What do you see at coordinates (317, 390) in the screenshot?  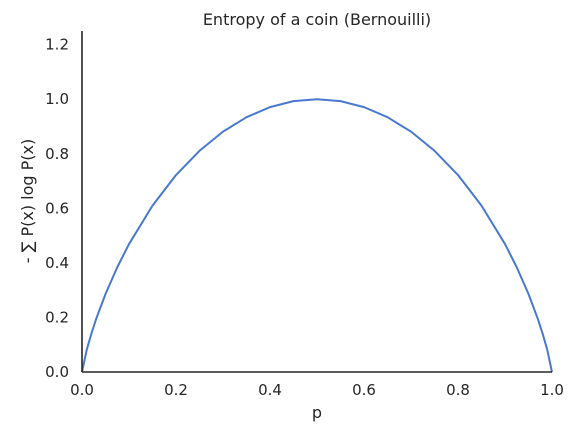 I see `x-tick-labels: 0.0 0.2 0.4 0.6 0.8 1.0` at bounding box center [317, 390].